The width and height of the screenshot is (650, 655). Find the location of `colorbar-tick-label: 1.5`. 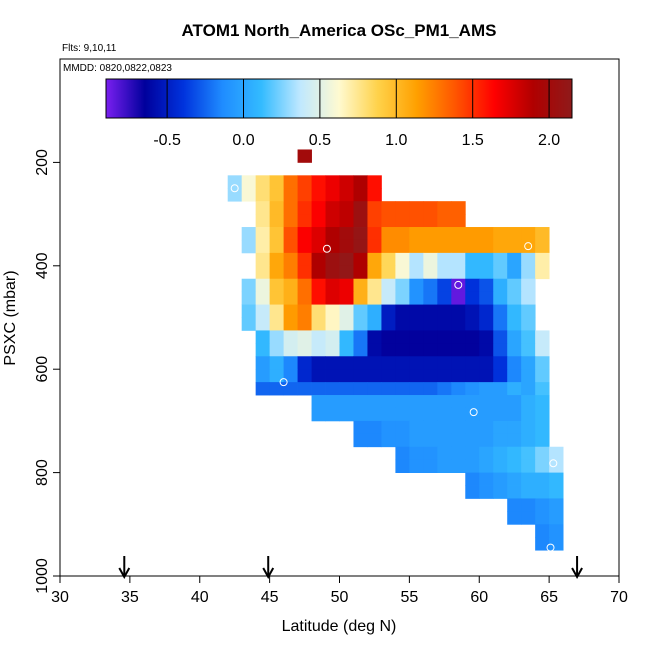

colorbar-tick-label: 1.5 is located at coordinates (473, 140).